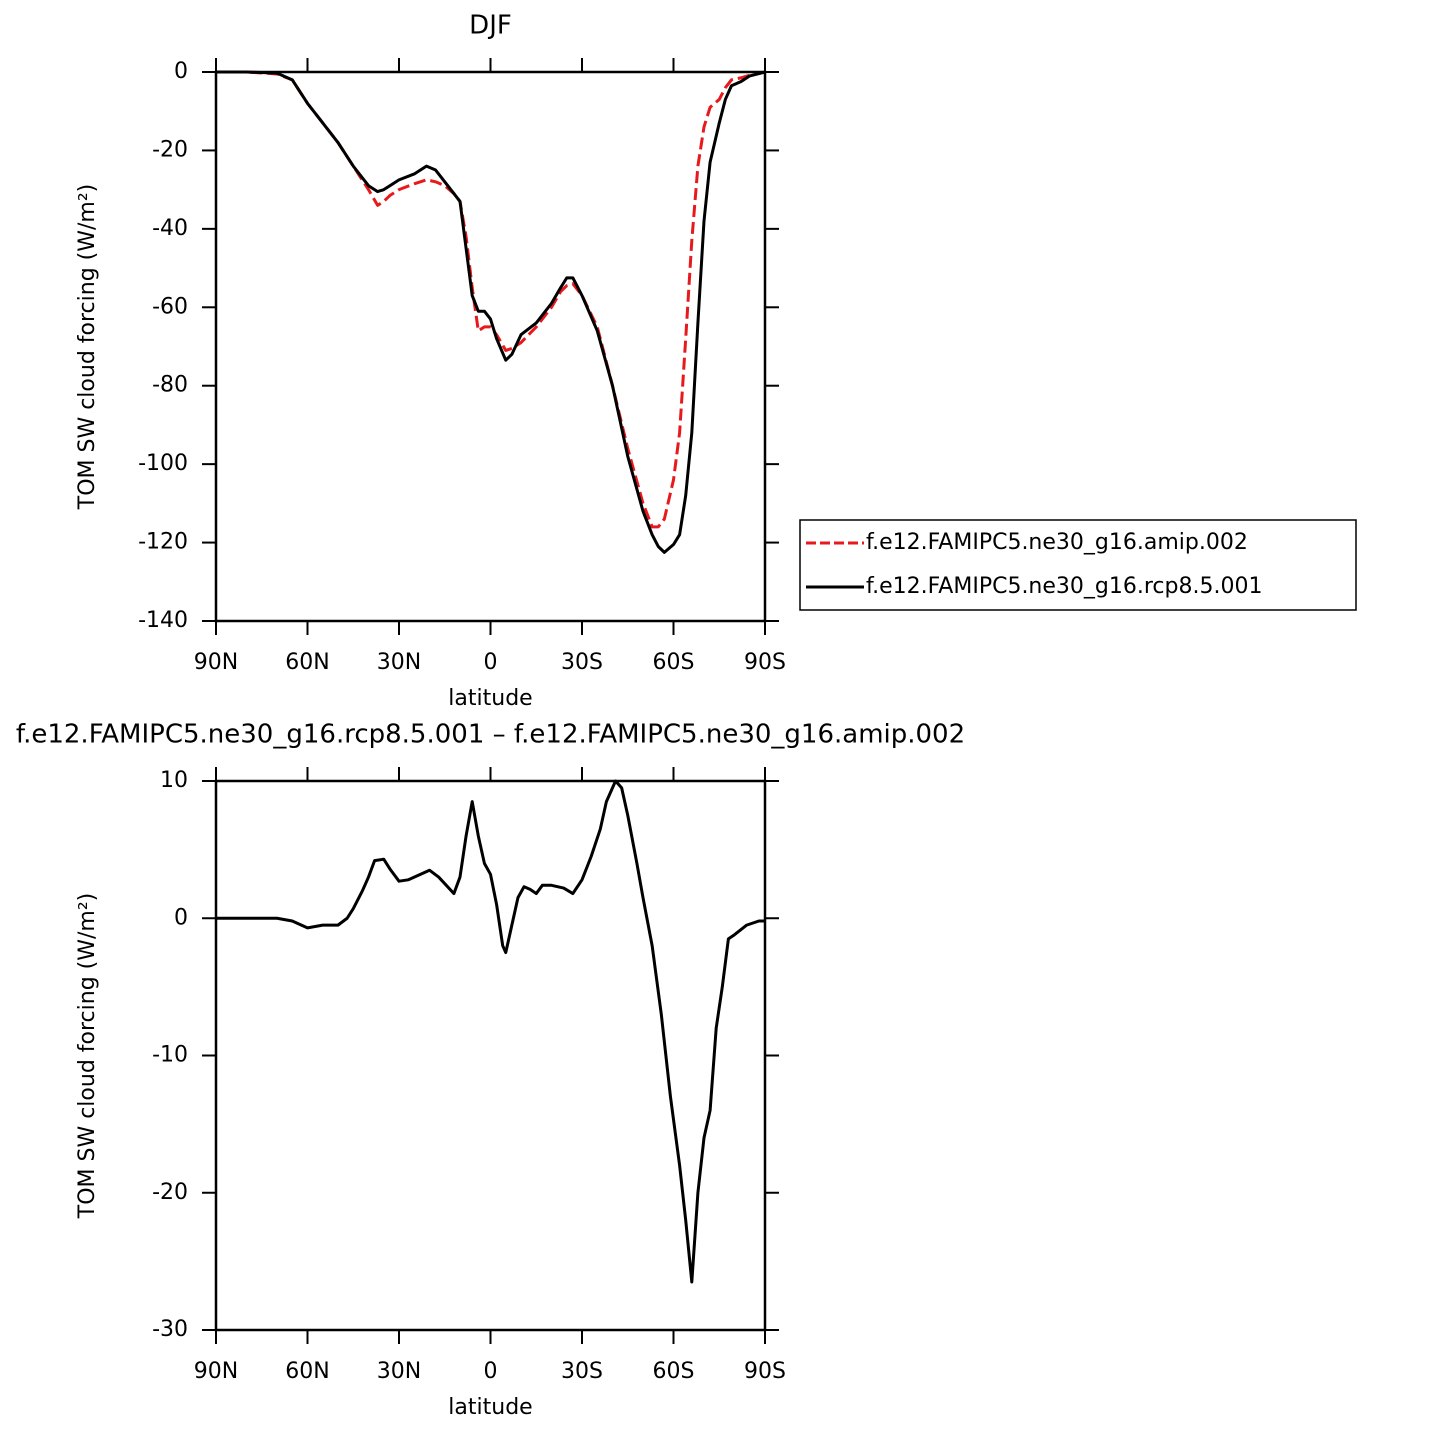  Describe the element at coordinates (490, 26) in the screenshot. I see `chart-title: DJF` at that location.